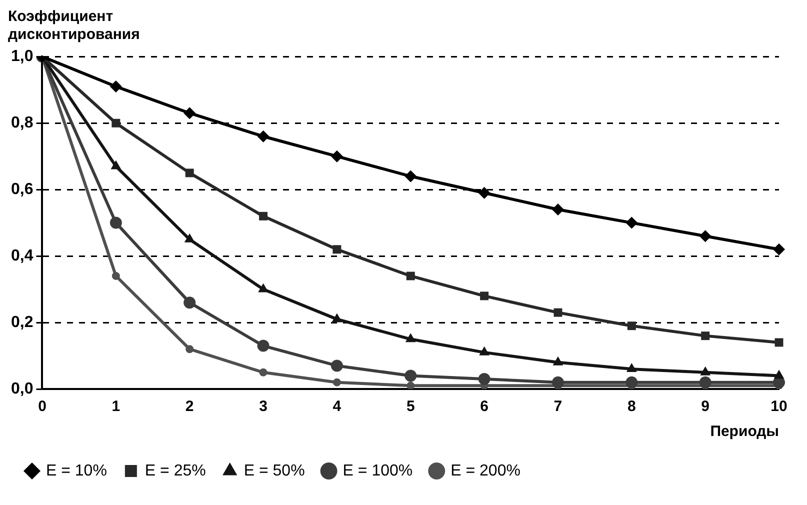  Describe the element at coordinates (558, 407) in the screenshot. I see `x-tick-label: 7` at that location.